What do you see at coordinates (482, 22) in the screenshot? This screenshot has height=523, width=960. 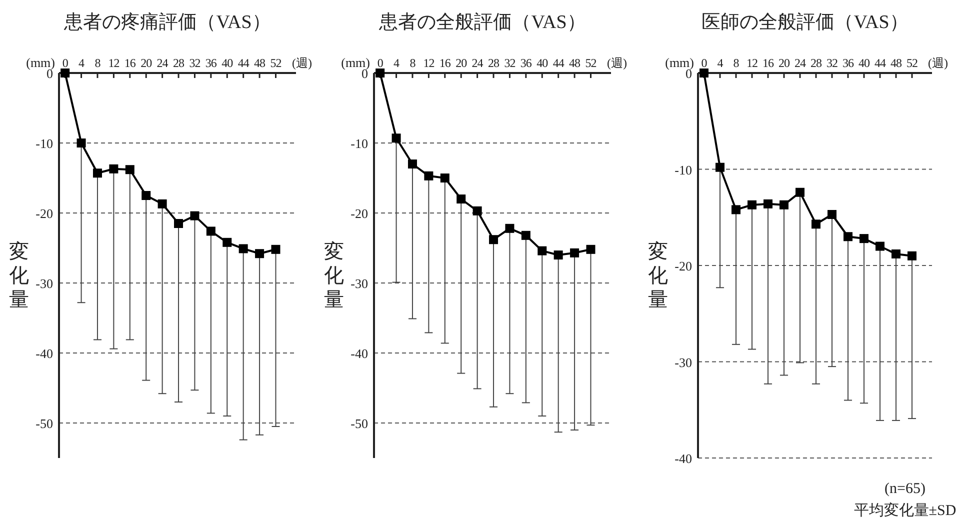 I see `chart-title: 患者の全般評価（VAS）` at bounding box center [482, 22].